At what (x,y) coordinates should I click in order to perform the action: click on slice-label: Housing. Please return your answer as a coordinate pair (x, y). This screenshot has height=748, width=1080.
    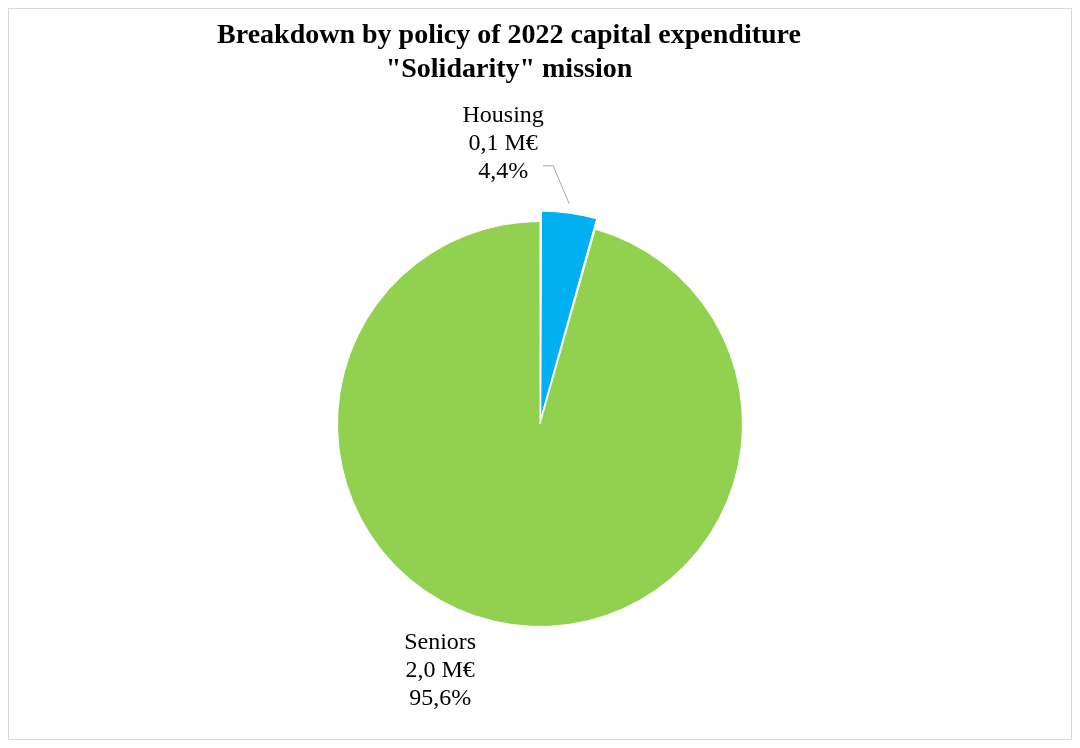
    Looking at the image, I should click on (503, 114).